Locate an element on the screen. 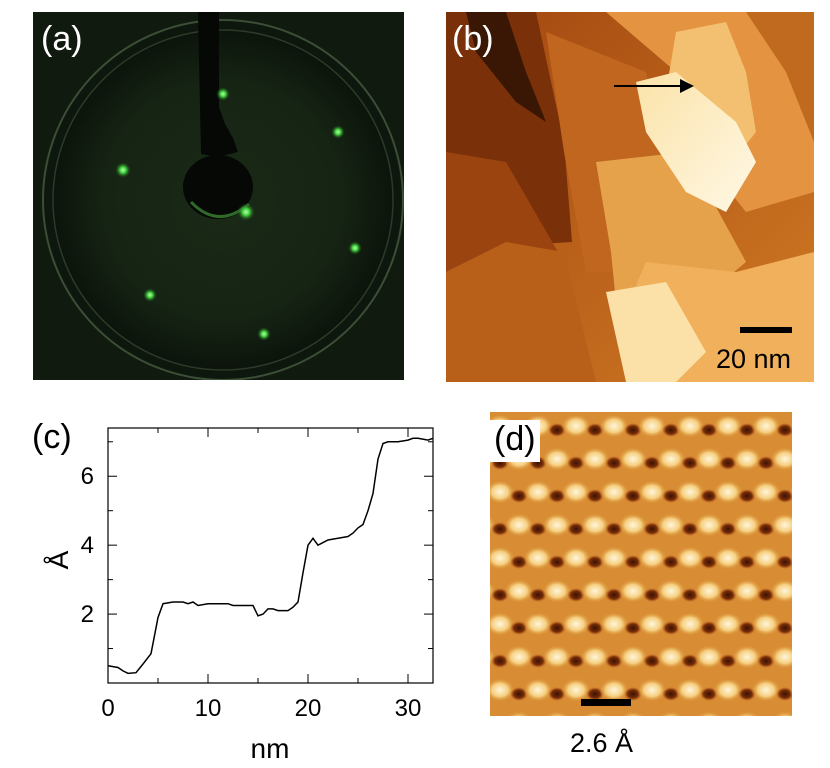 The image size is (830, 768). atomic-resolution-image is located at coordinates (641, 564).